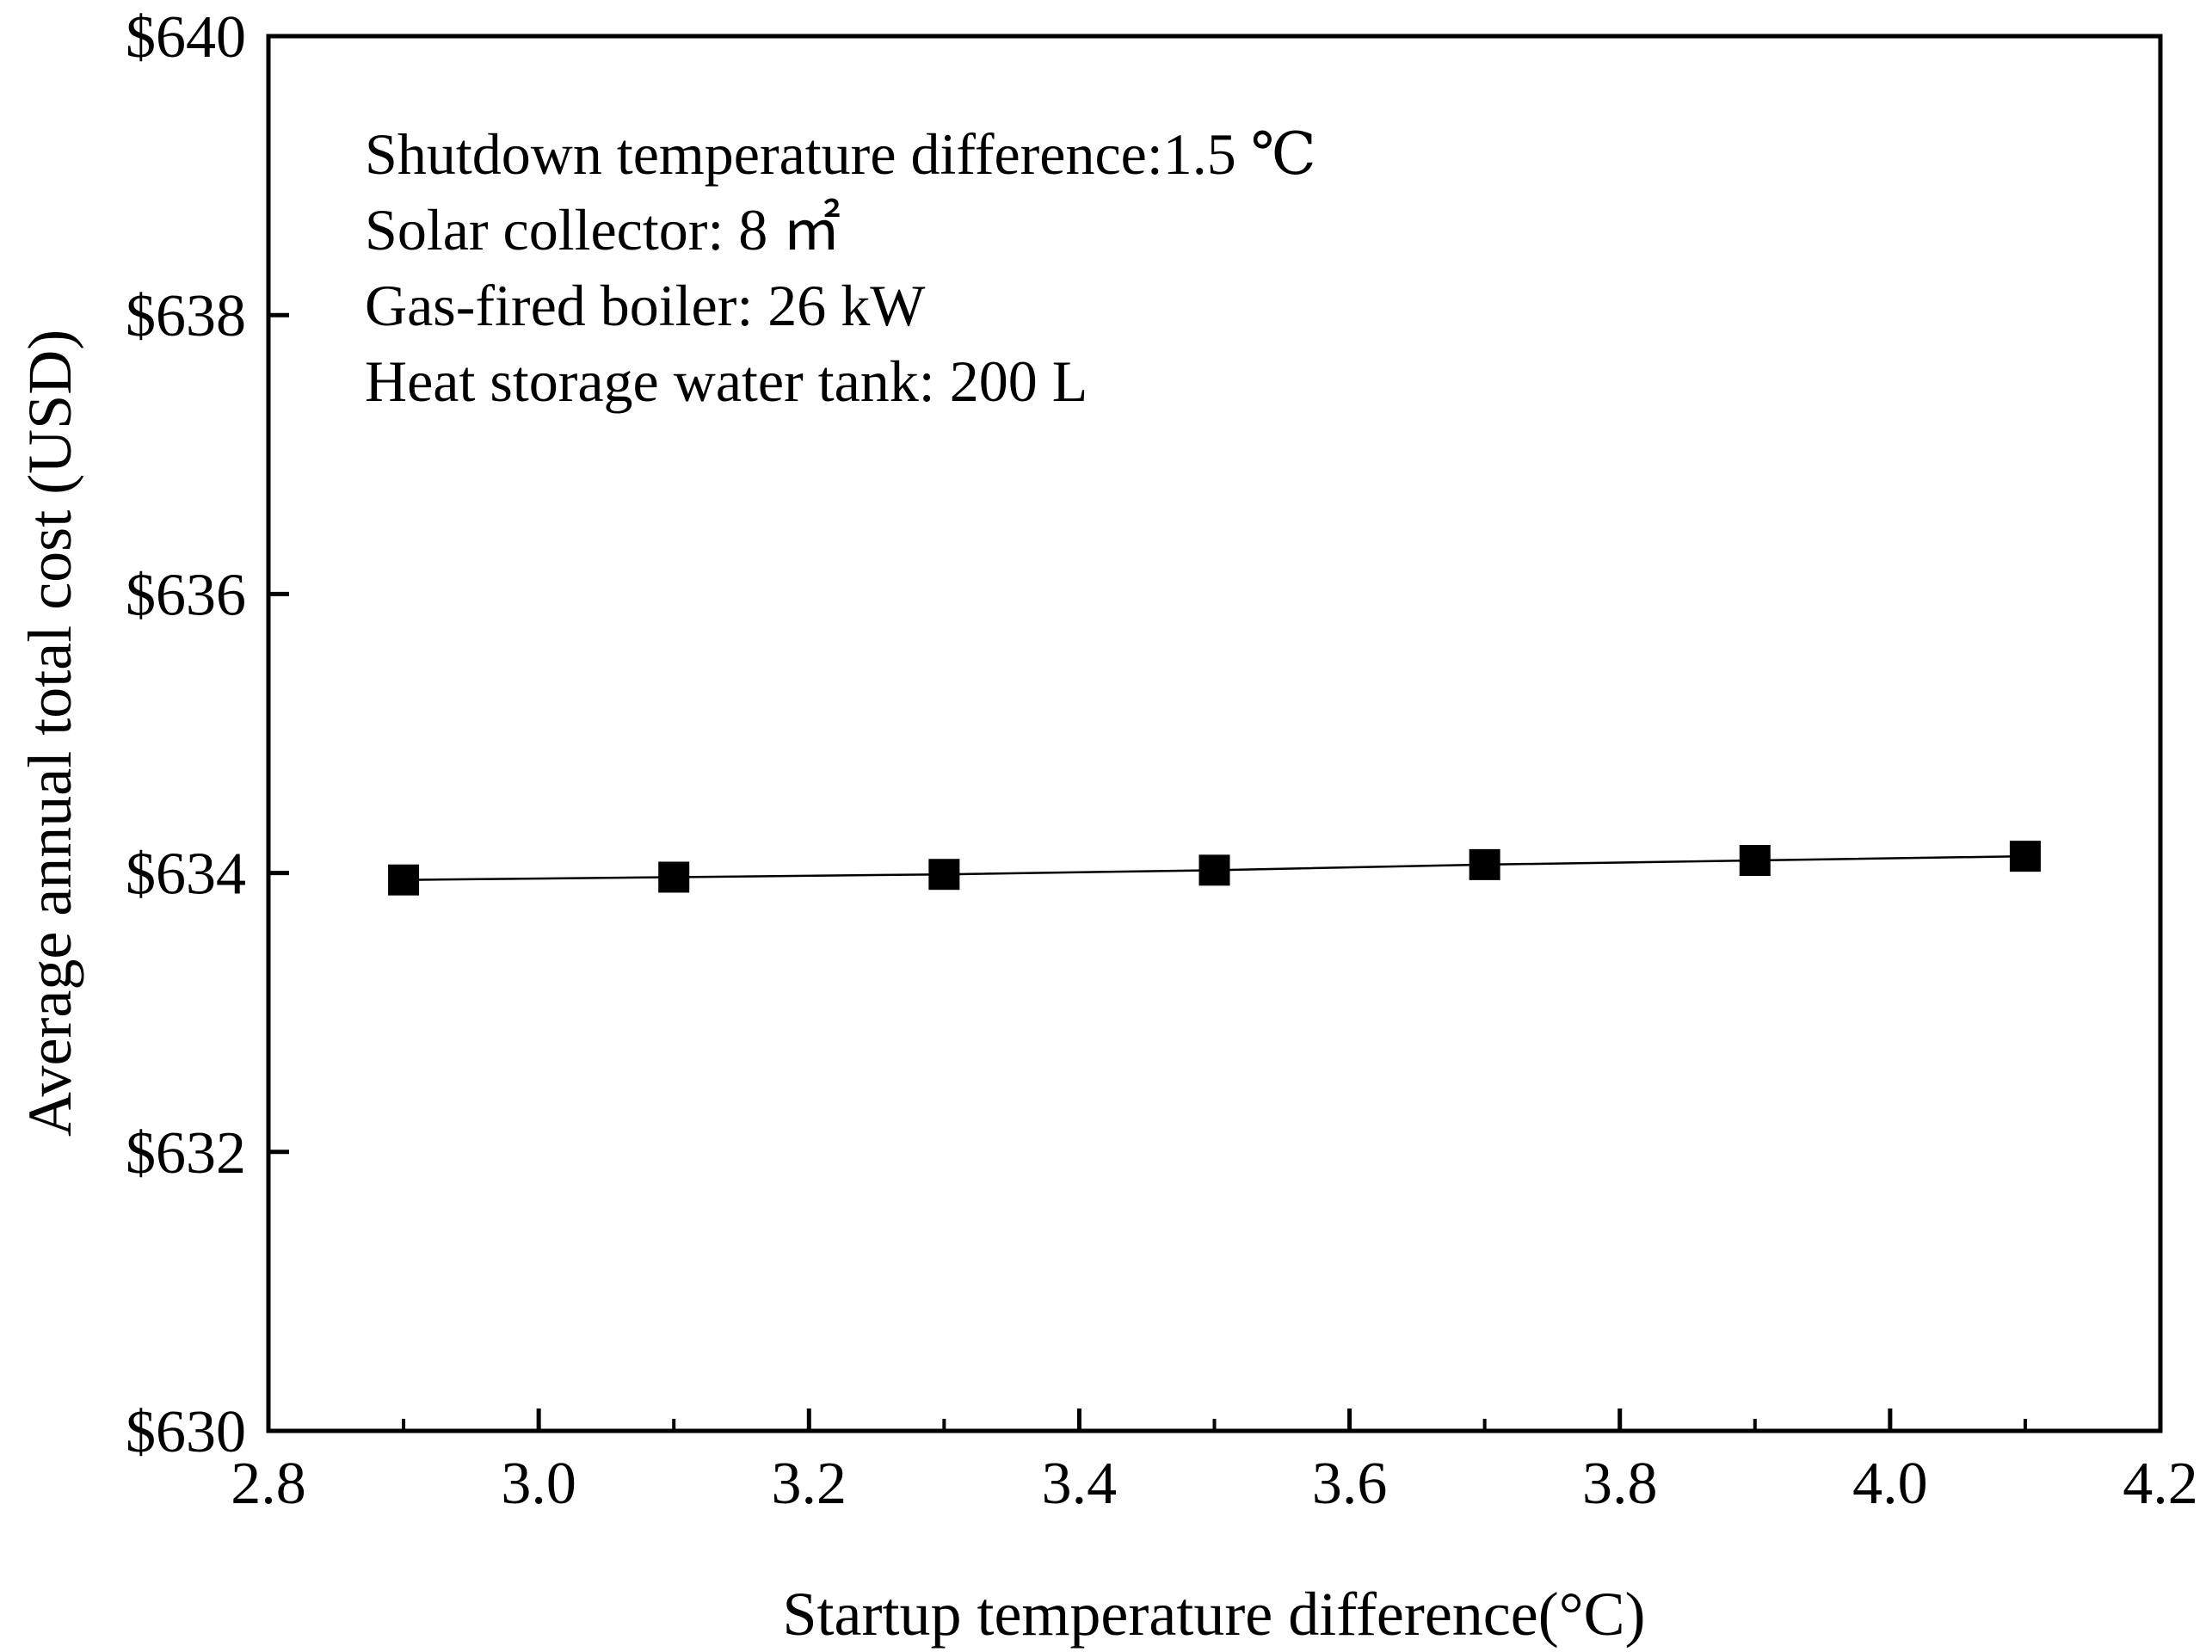  I want to click on series-group, so click(1214, 868).